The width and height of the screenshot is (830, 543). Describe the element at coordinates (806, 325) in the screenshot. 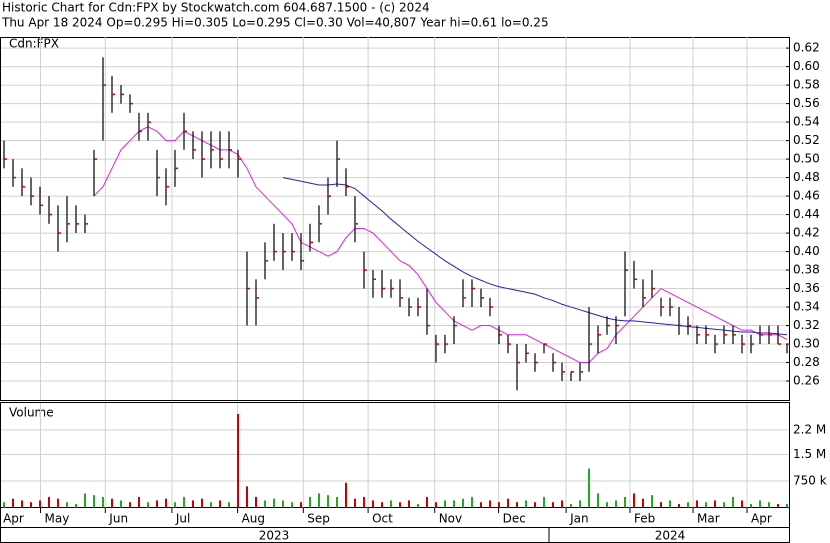

I see `y-tick-label: 0.32` at that location.